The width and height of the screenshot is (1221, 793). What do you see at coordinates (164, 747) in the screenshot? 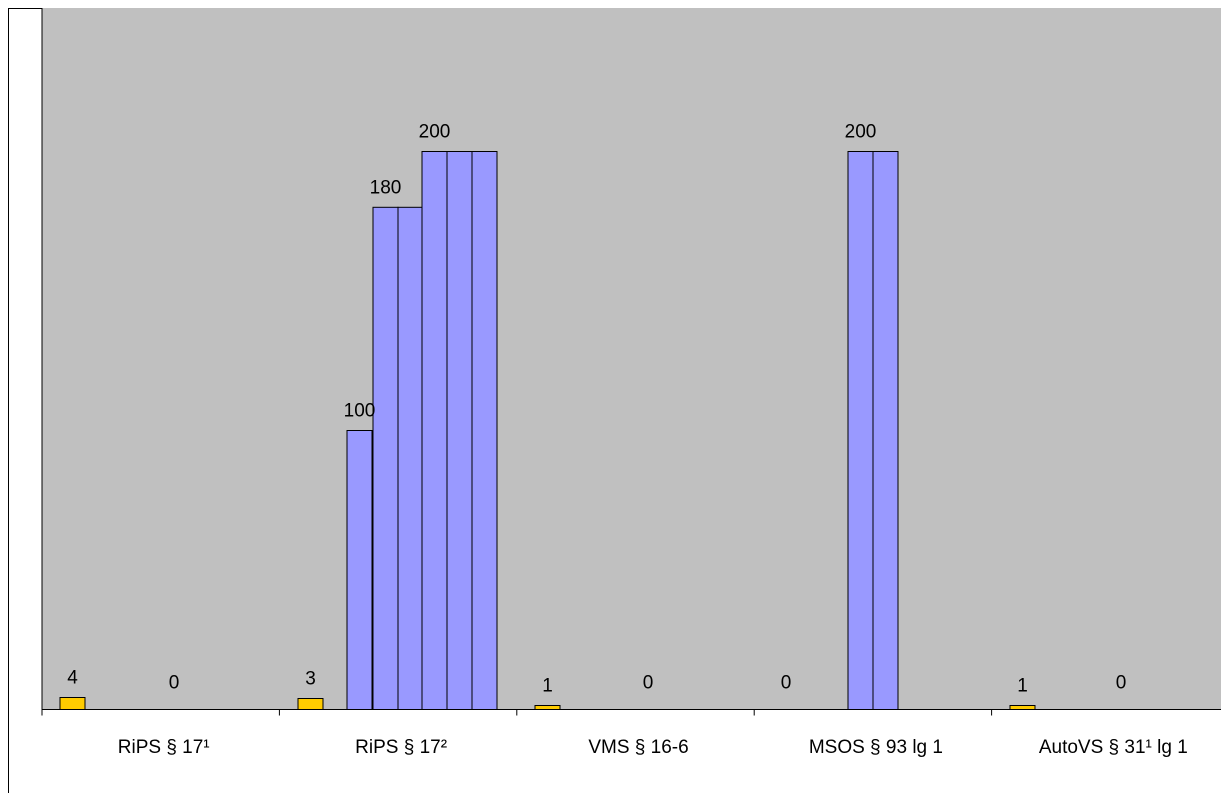
I see `category-label-rips-17: RiPS § 17¹` at bounding box center [164, 747].